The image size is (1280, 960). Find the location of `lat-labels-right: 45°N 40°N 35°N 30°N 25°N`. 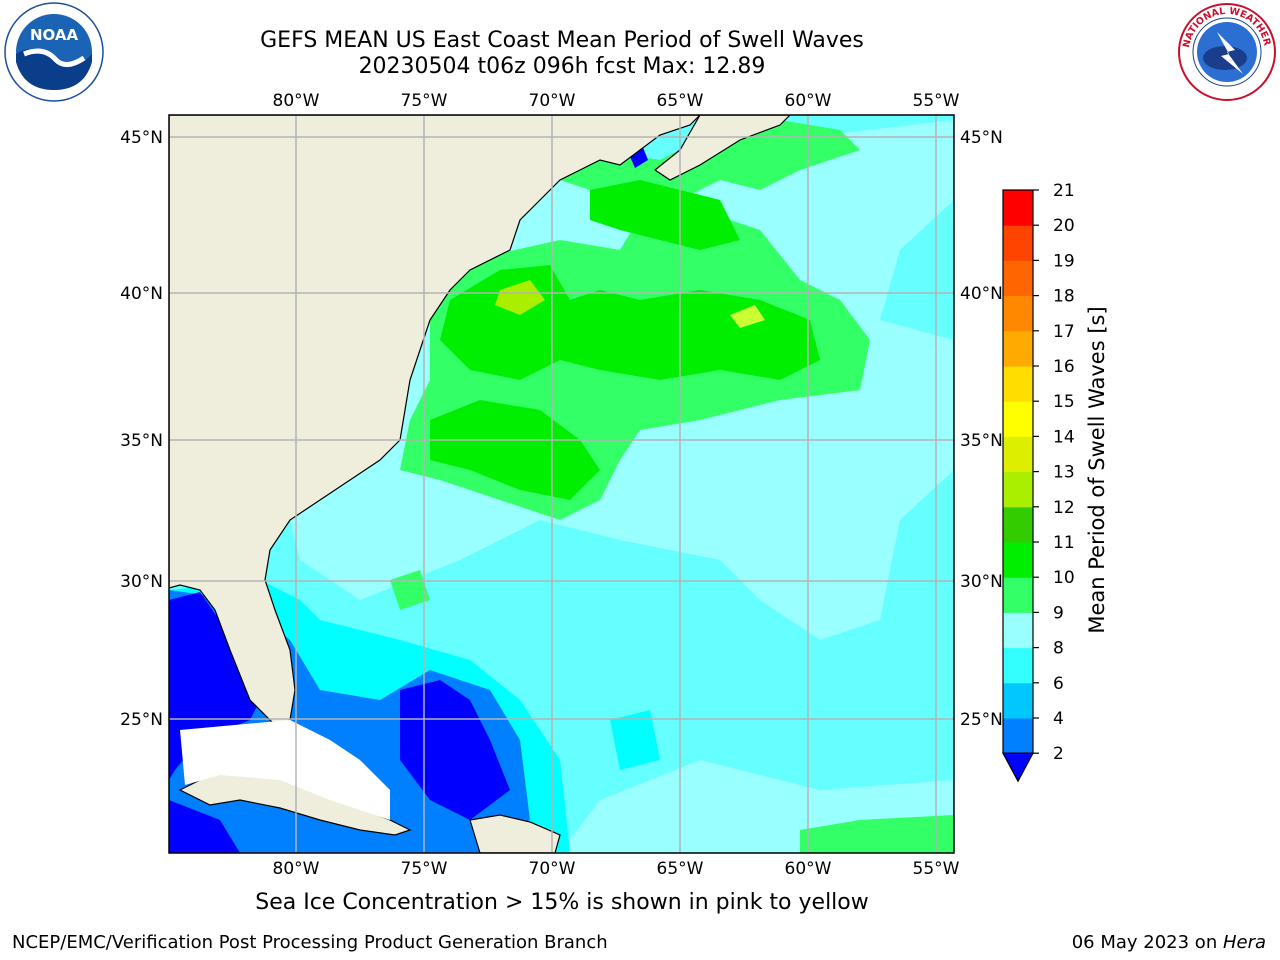

lat-labels-right: 45°N 40°N 35°N 30°N 25°N is located at coordinates (981, 429).